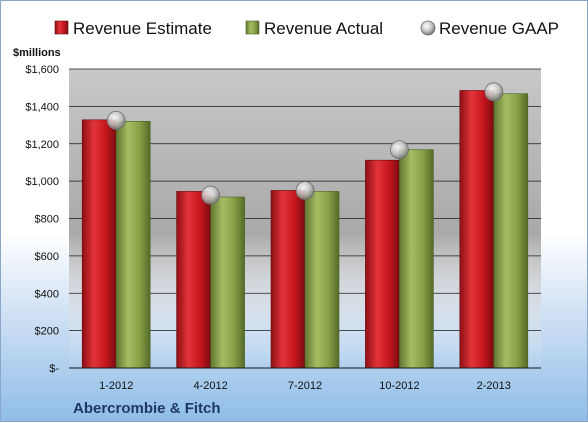 The width and height of the screenshot is (588, 423). Describe the element at coordinates (428, 28) in the screenshot. I see `legend-swatch-gaap` at that location.